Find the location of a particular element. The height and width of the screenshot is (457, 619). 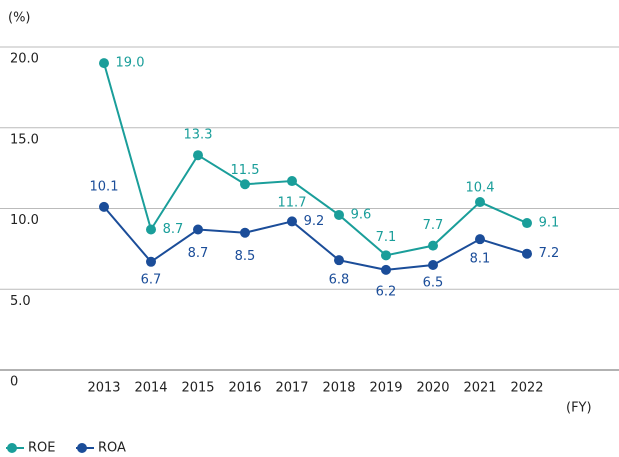

y-unit: (%) is located at coordinates (19, 18).